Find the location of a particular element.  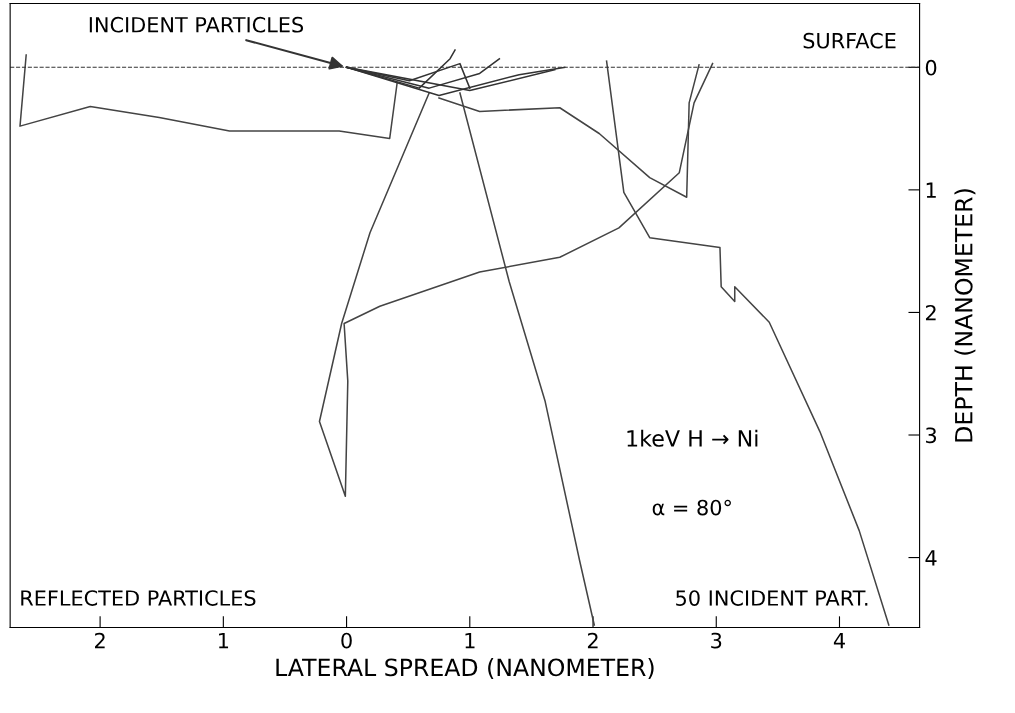

annotation: α = 80° is located at coordinates (691, 507).